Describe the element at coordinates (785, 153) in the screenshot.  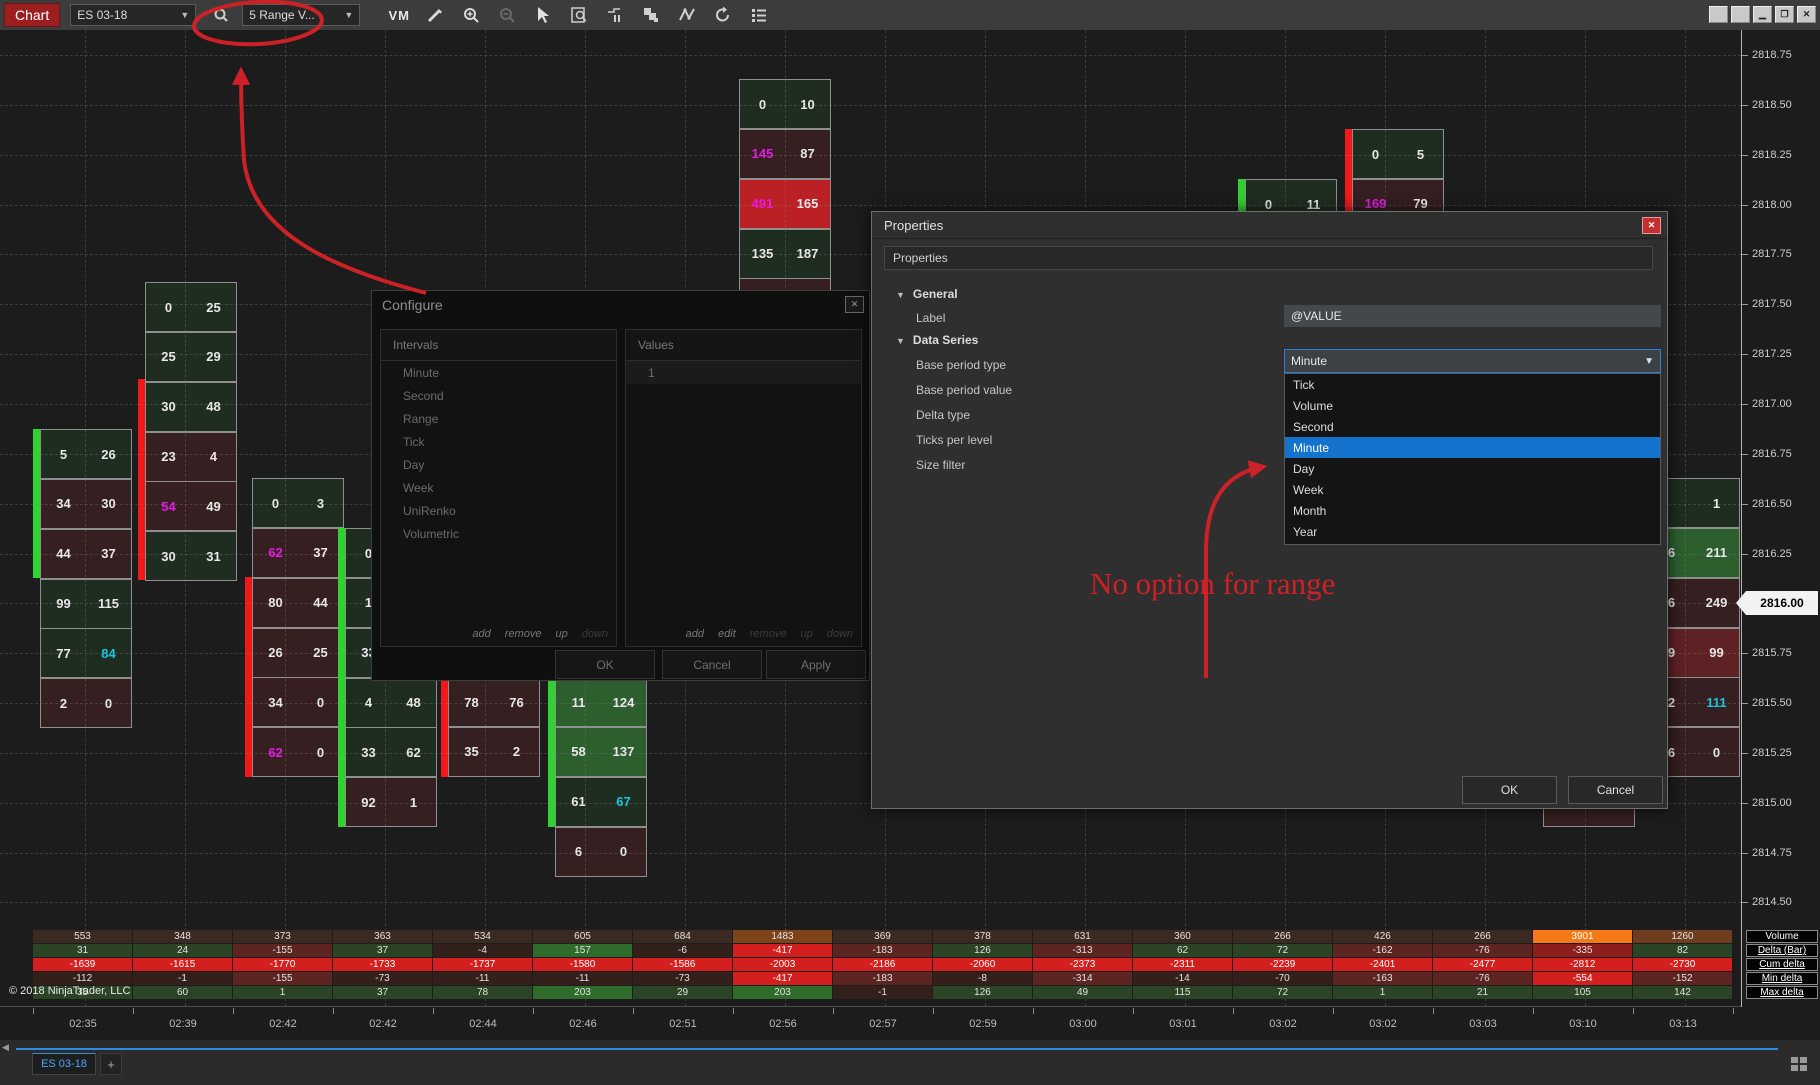
I see `footprint-cell: 145 87` at that location.